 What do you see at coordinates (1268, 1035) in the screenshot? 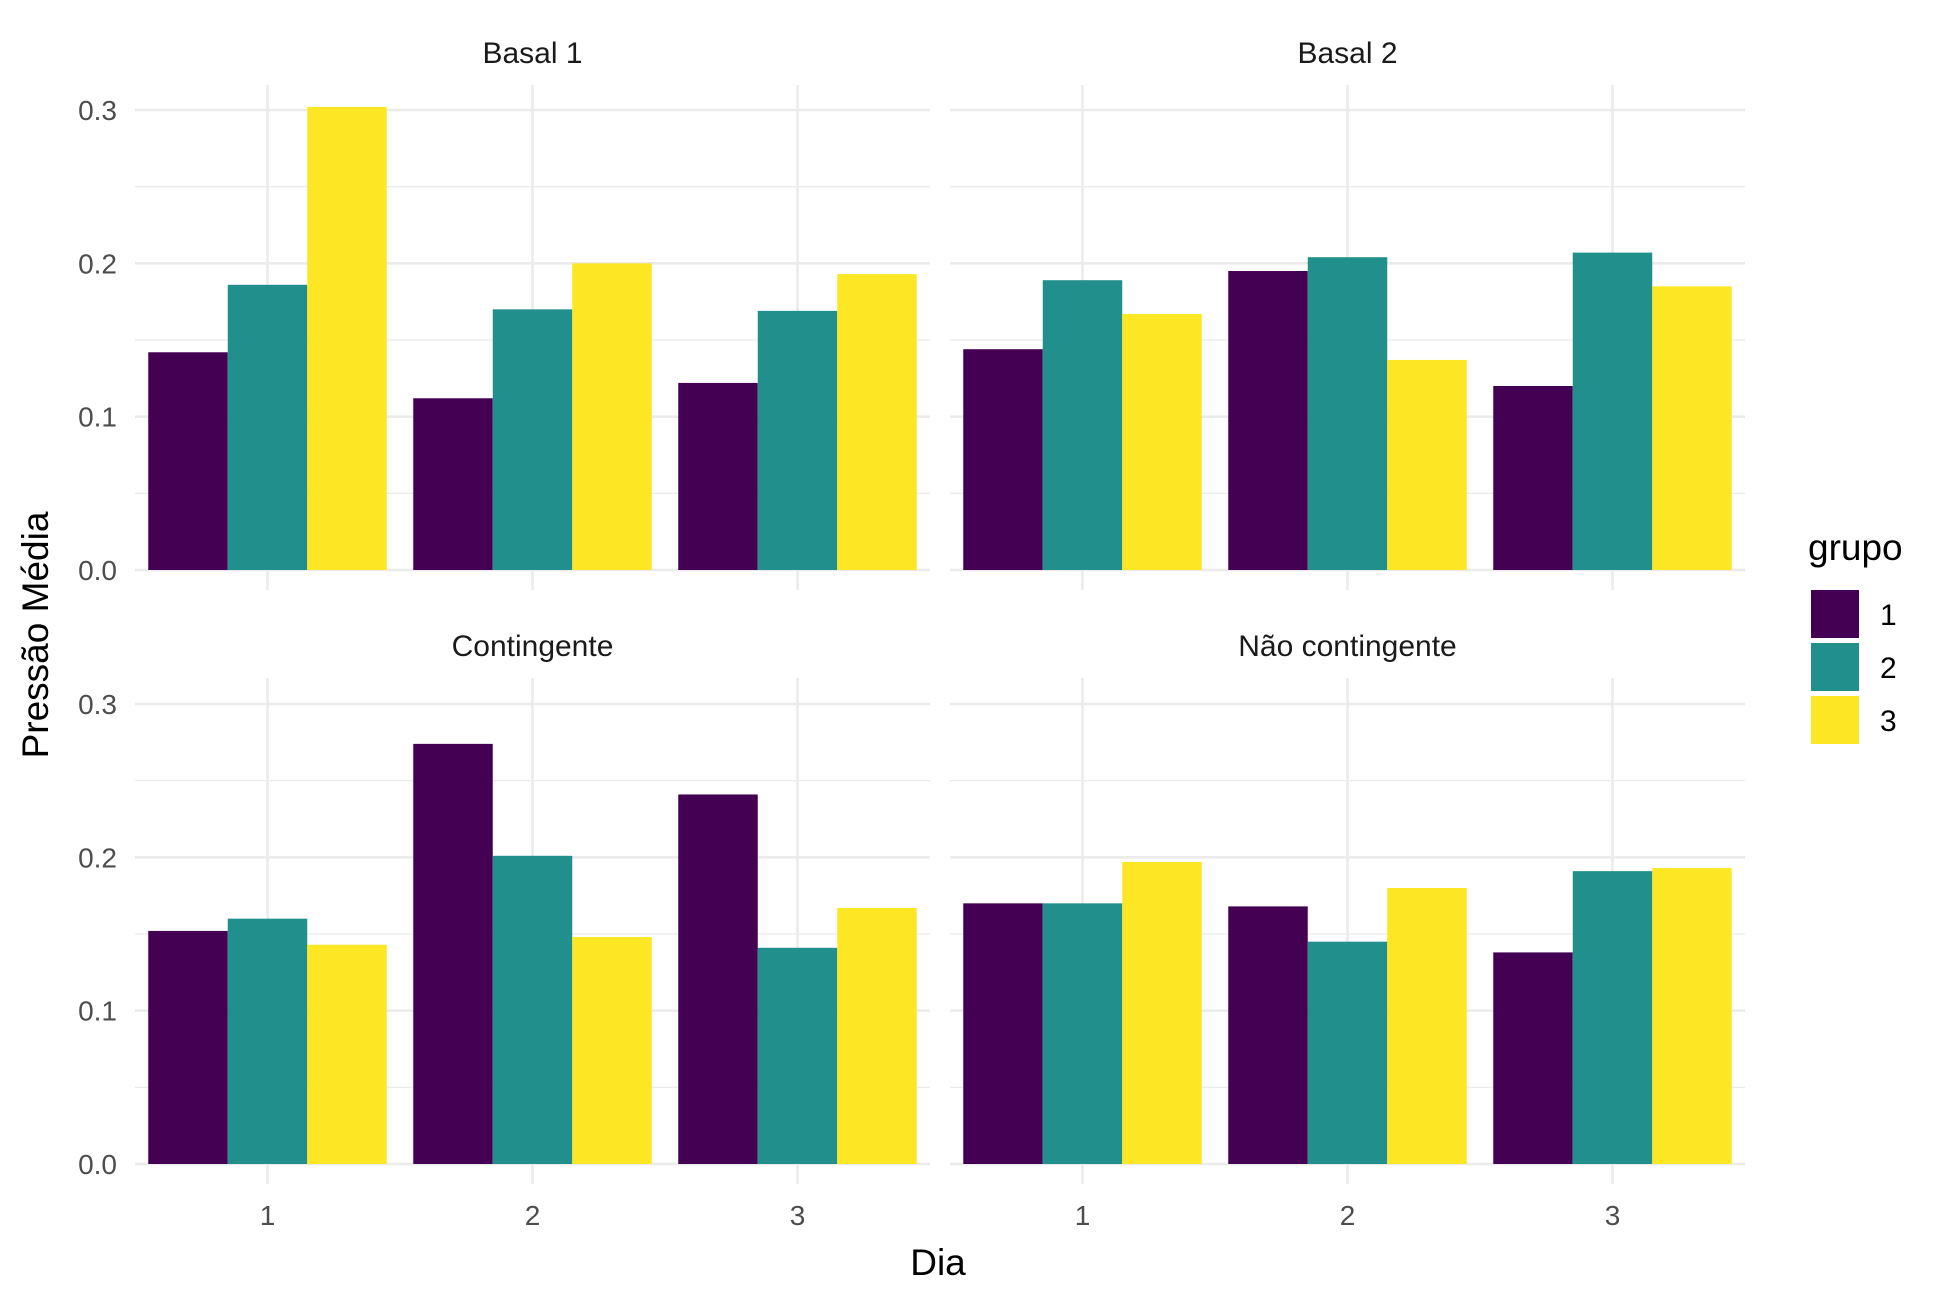
I see `bar-não-contingente-dia2-grupo1` at bounding box center [1268, 1035].